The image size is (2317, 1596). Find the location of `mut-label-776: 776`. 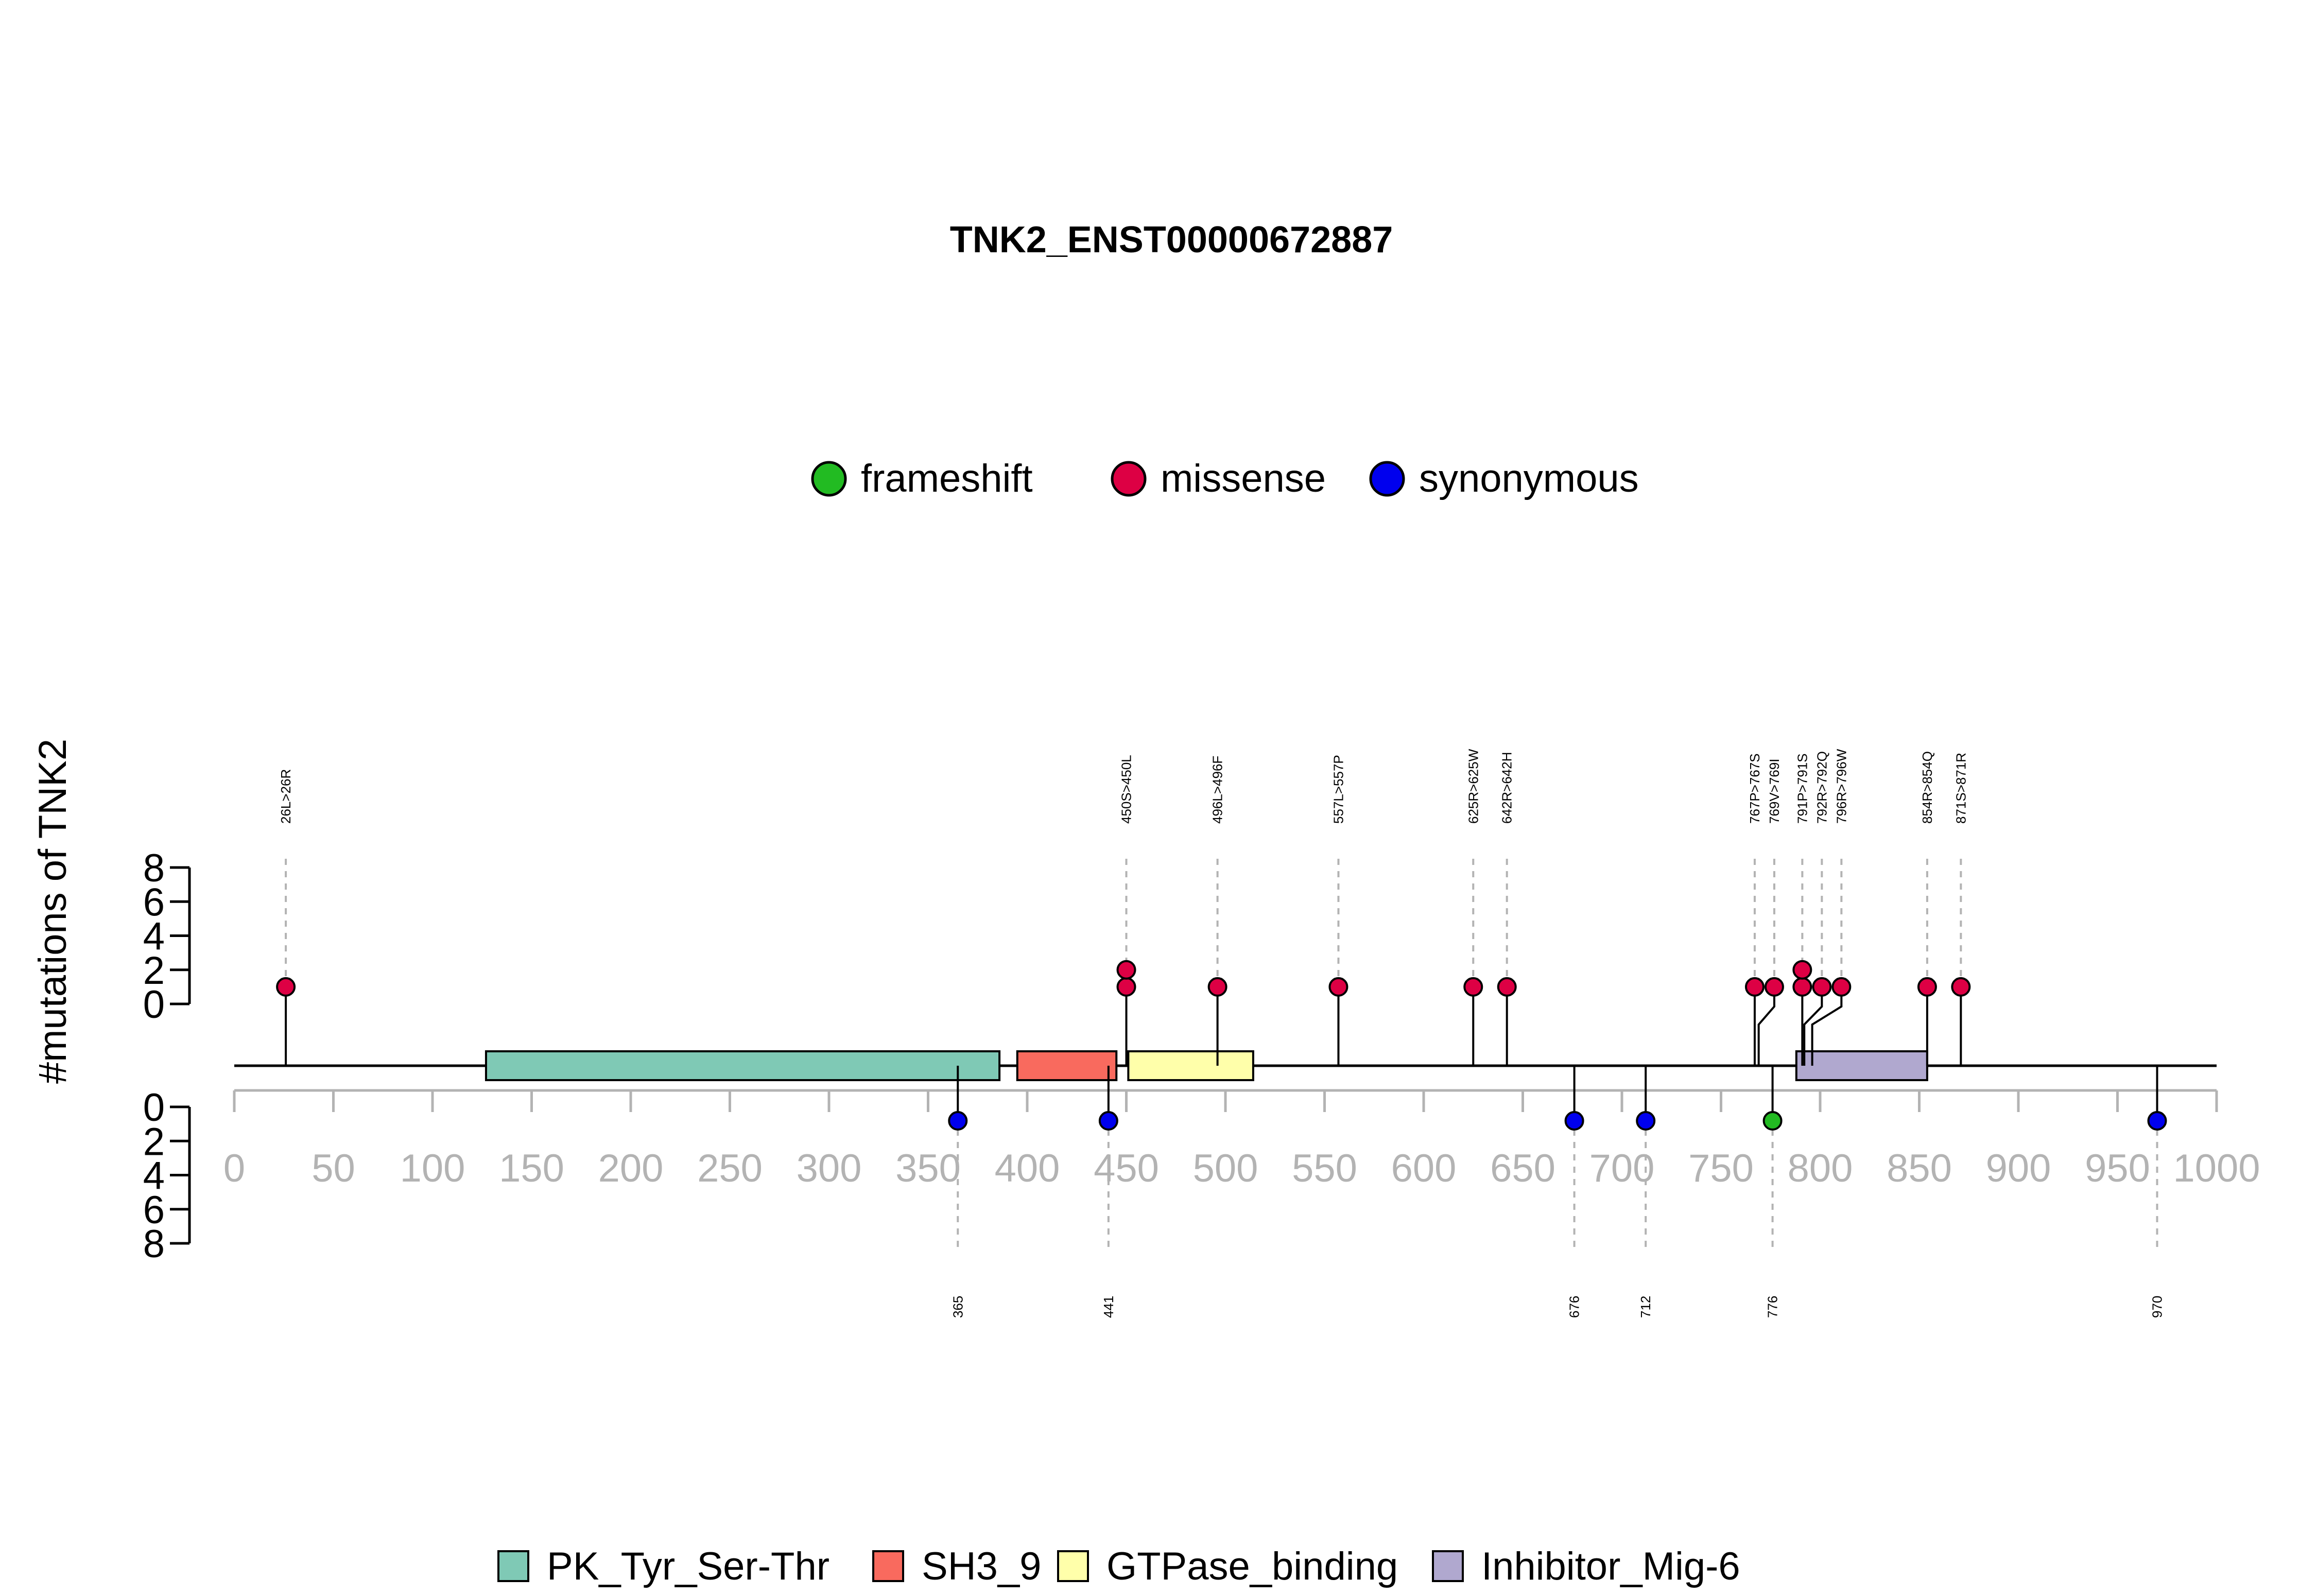

mut-label-776: 776 is located at coordinates (1772, 1307).